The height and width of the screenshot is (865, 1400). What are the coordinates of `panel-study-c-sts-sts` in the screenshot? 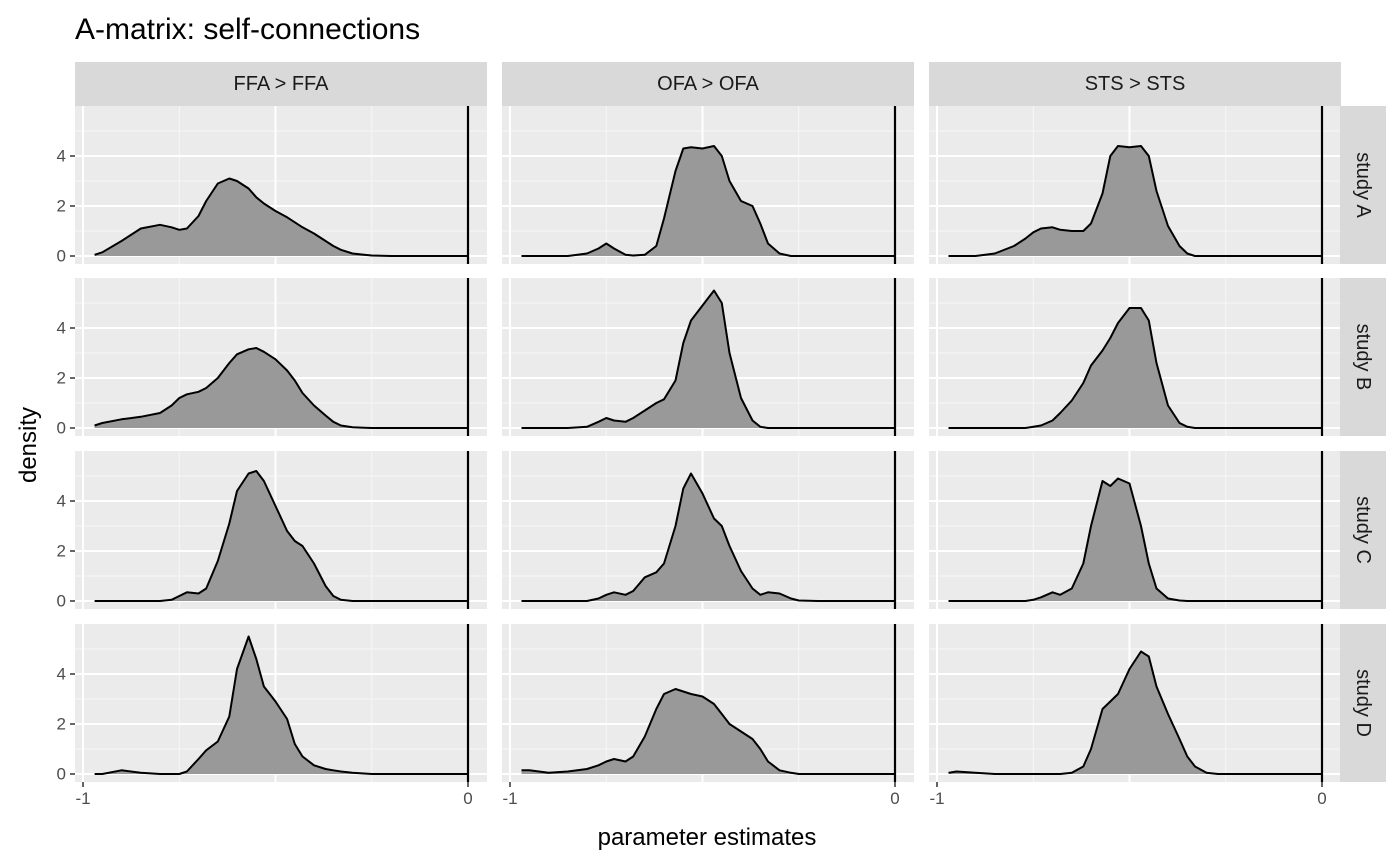 It's located at (1135, 530).